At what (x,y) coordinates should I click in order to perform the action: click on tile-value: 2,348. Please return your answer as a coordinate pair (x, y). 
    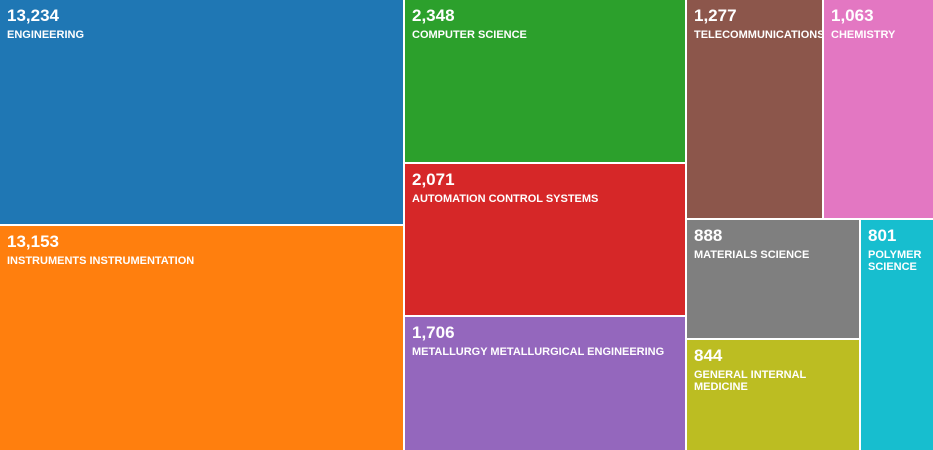
    Looking at the image, I should click on (433, 15).